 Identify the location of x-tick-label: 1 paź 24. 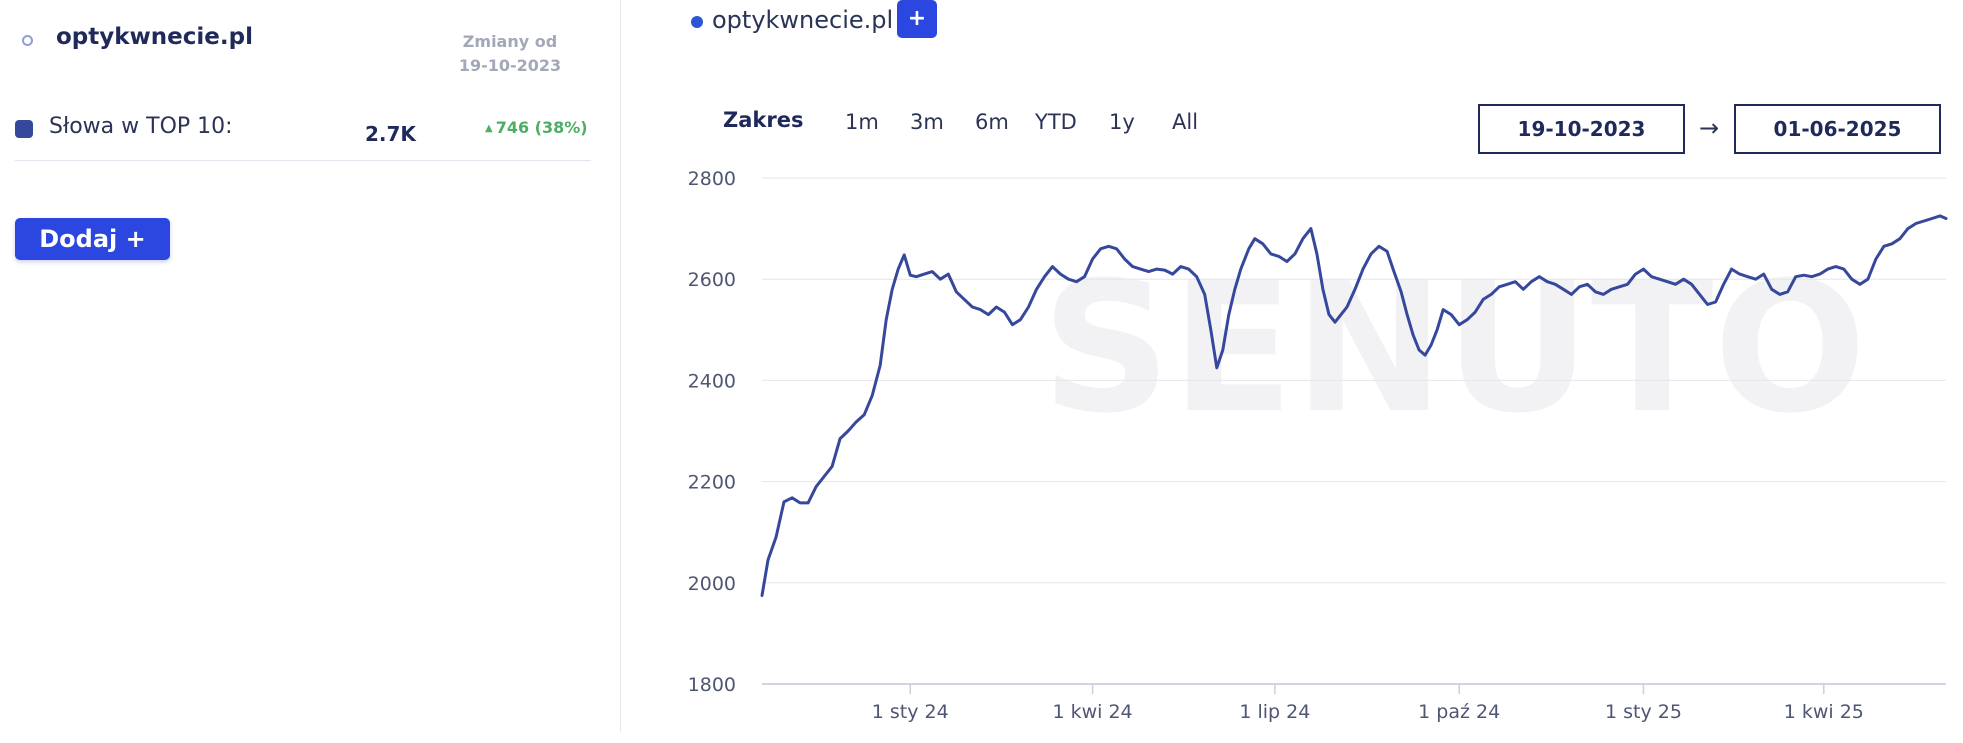
(1459, 712).